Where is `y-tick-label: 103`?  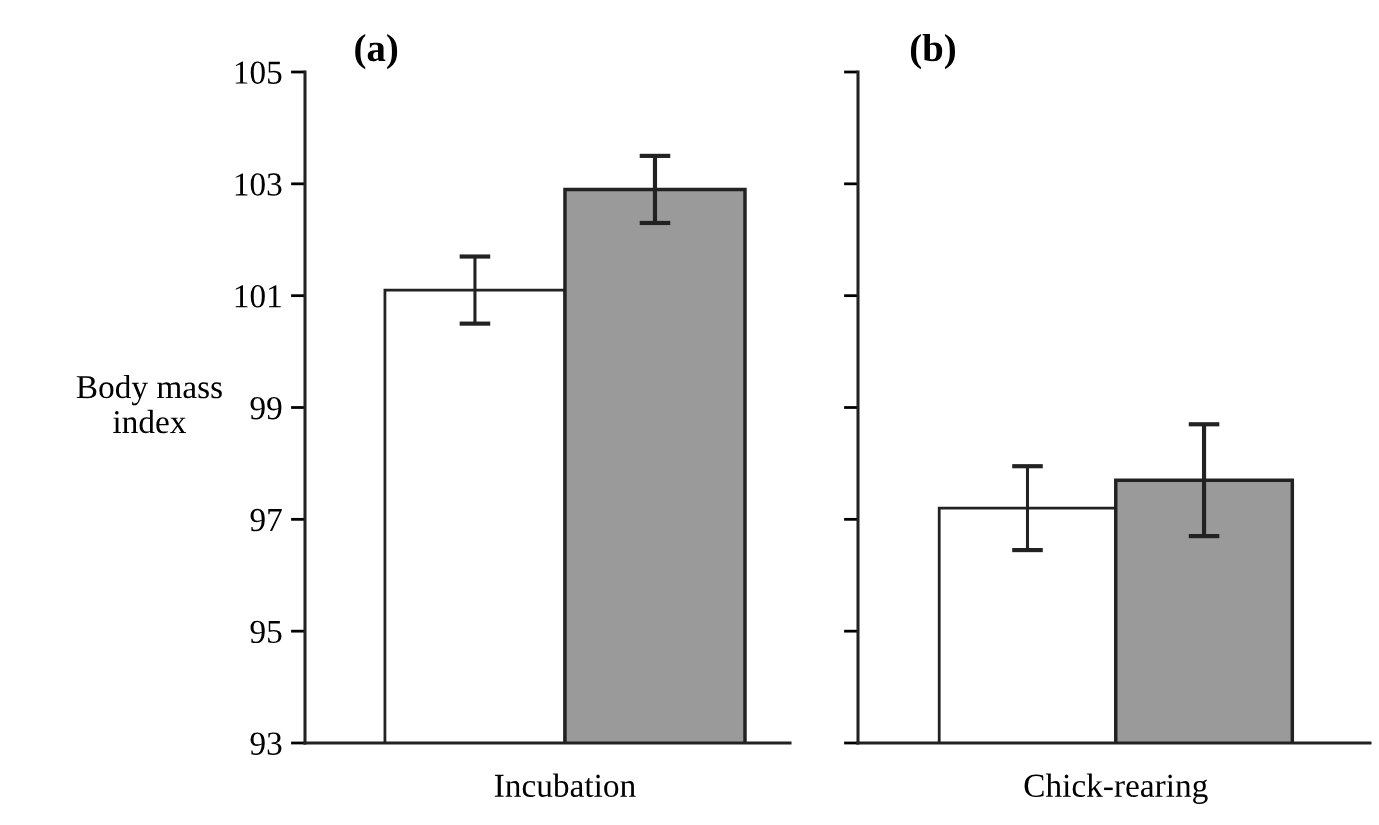
y-tick-label: 103 is located at coordinates (258, 184).